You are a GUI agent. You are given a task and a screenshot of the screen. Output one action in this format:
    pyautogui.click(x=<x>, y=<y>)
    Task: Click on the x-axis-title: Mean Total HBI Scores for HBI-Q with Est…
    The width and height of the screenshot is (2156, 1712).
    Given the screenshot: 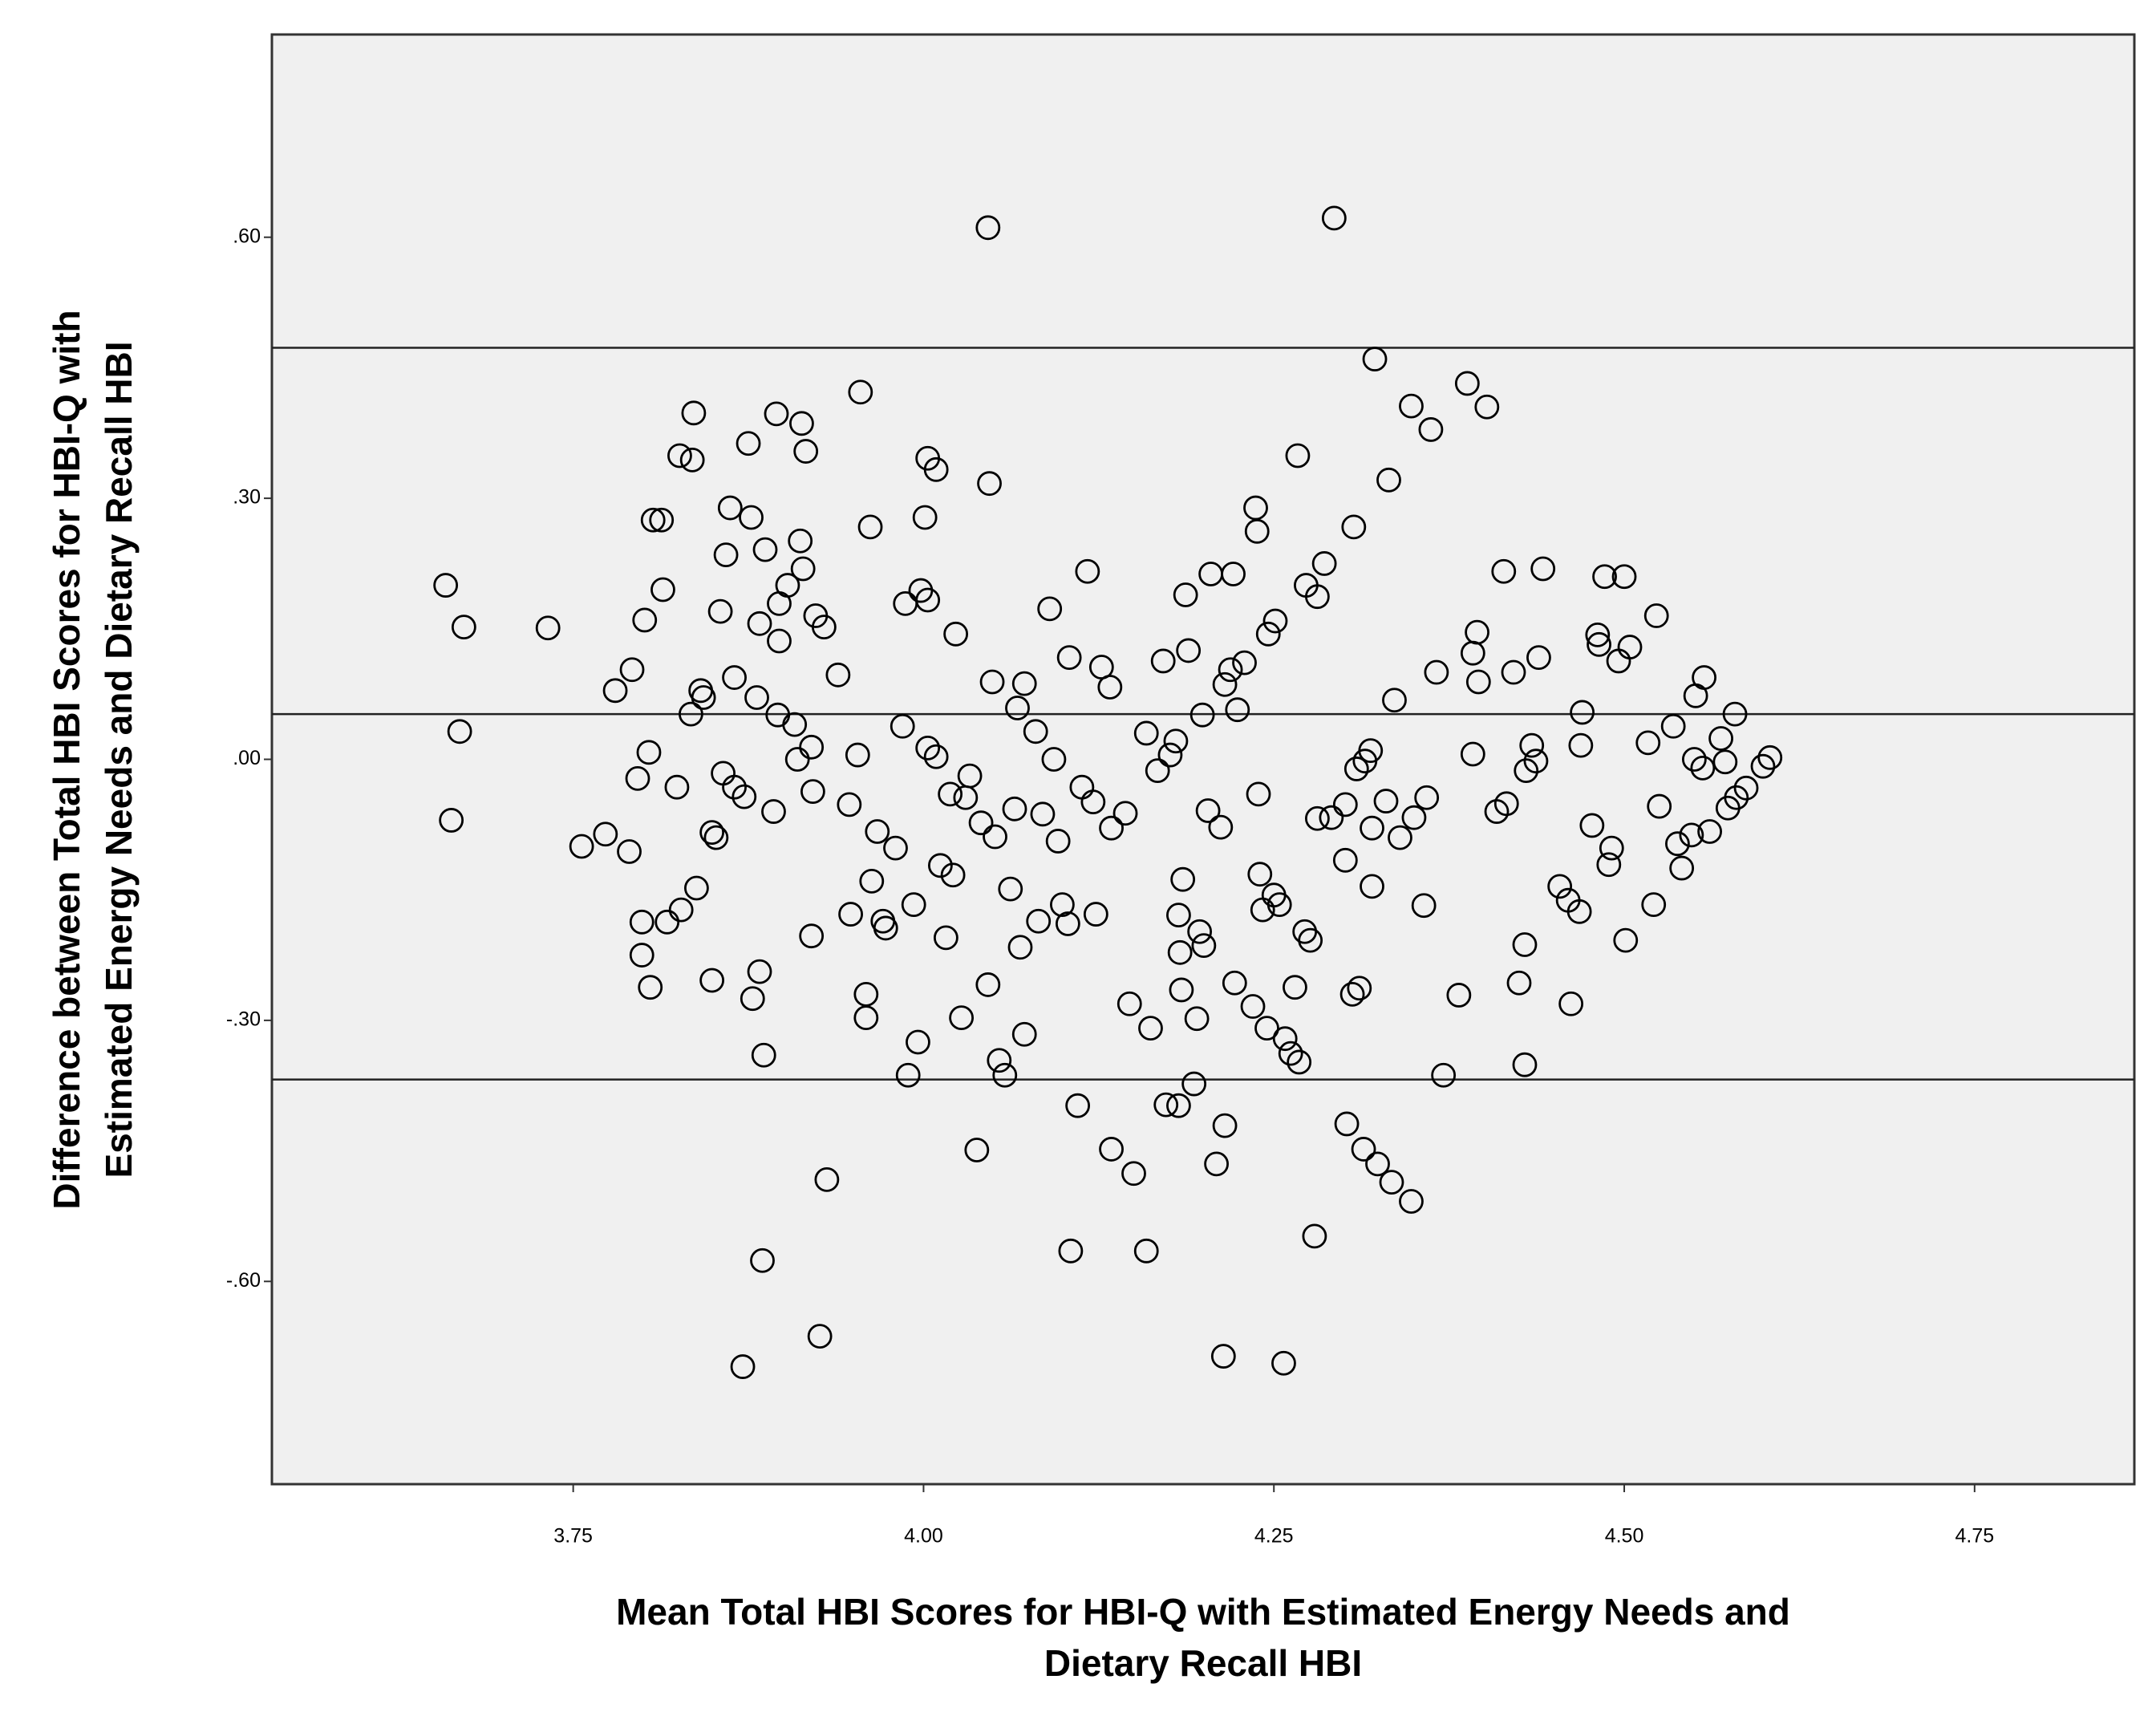 What is the action you would take?
    pyautogui.click(x=1203, y=1612)
    